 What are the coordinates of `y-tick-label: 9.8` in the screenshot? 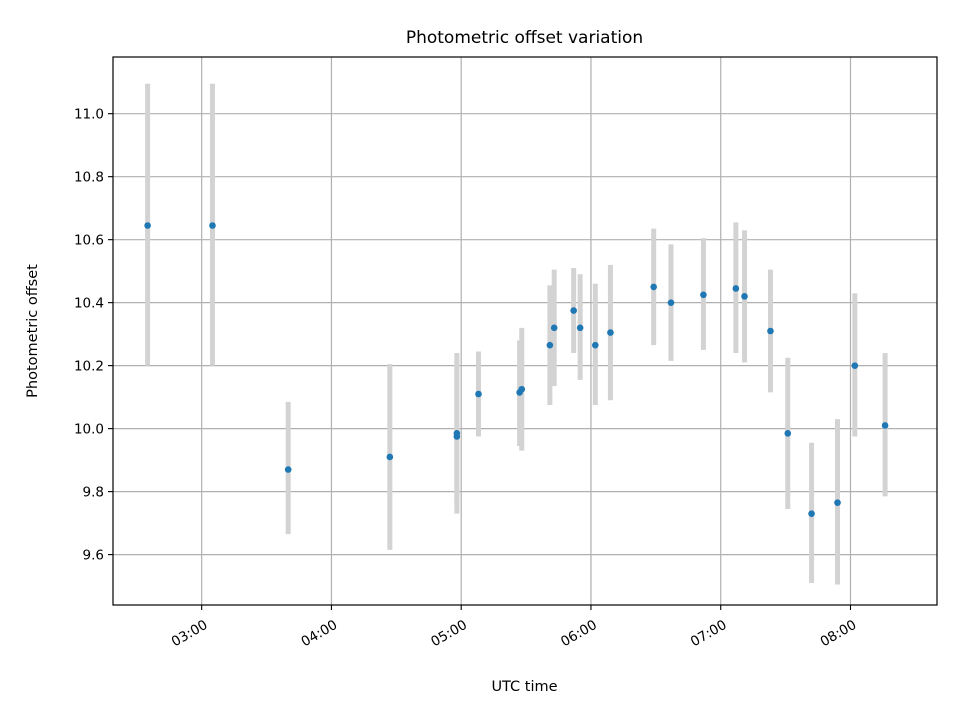 It's located at (93, 493).